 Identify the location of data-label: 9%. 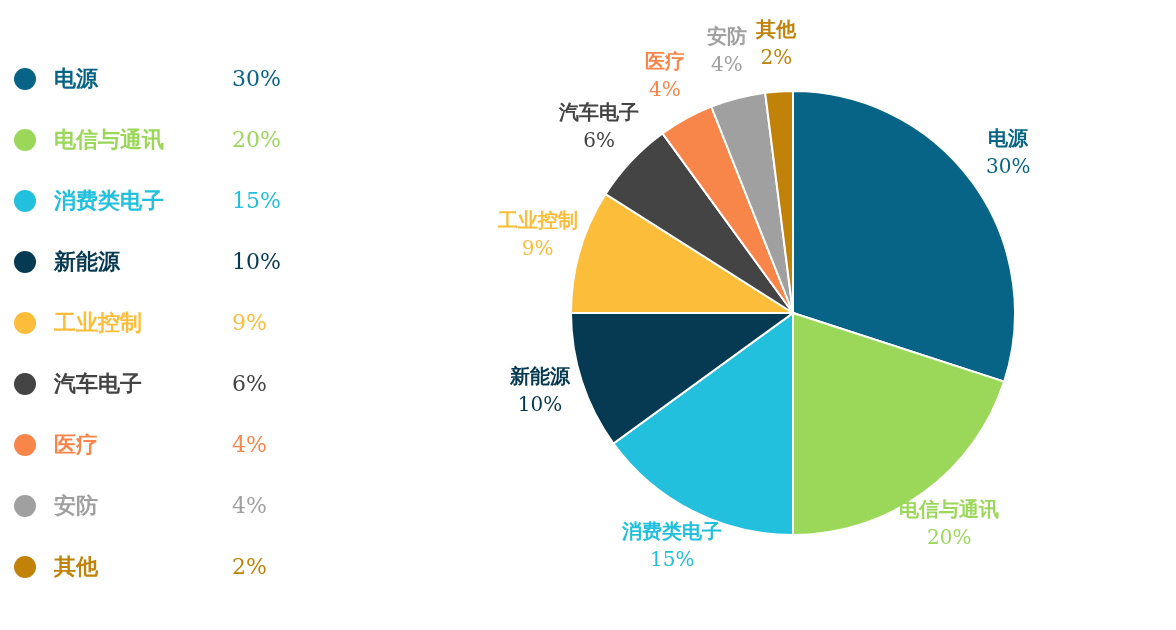
(537, 247).